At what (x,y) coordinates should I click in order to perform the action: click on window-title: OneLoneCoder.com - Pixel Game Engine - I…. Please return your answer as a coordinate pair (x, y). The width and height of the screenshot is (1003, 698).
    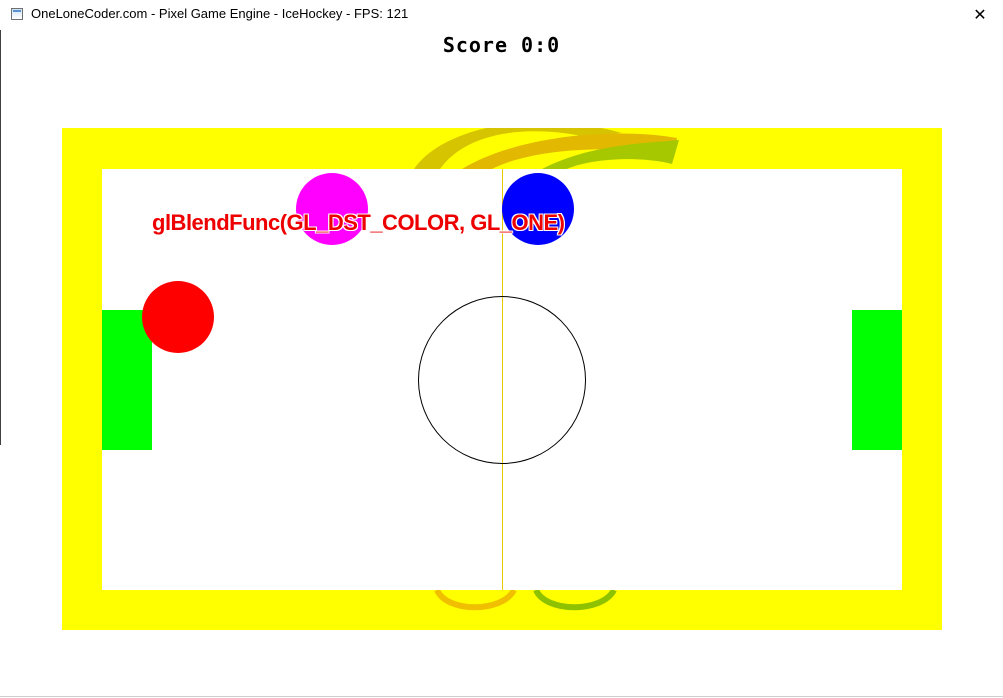
    Looking at the image, I should click on (220, 13).